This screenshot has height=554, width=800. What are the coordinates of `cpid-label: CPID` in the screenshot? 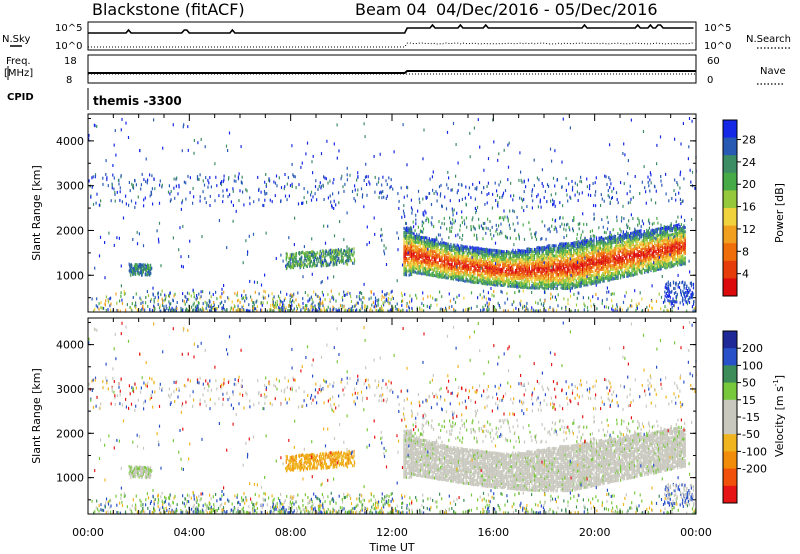 It's located at (20, 97).